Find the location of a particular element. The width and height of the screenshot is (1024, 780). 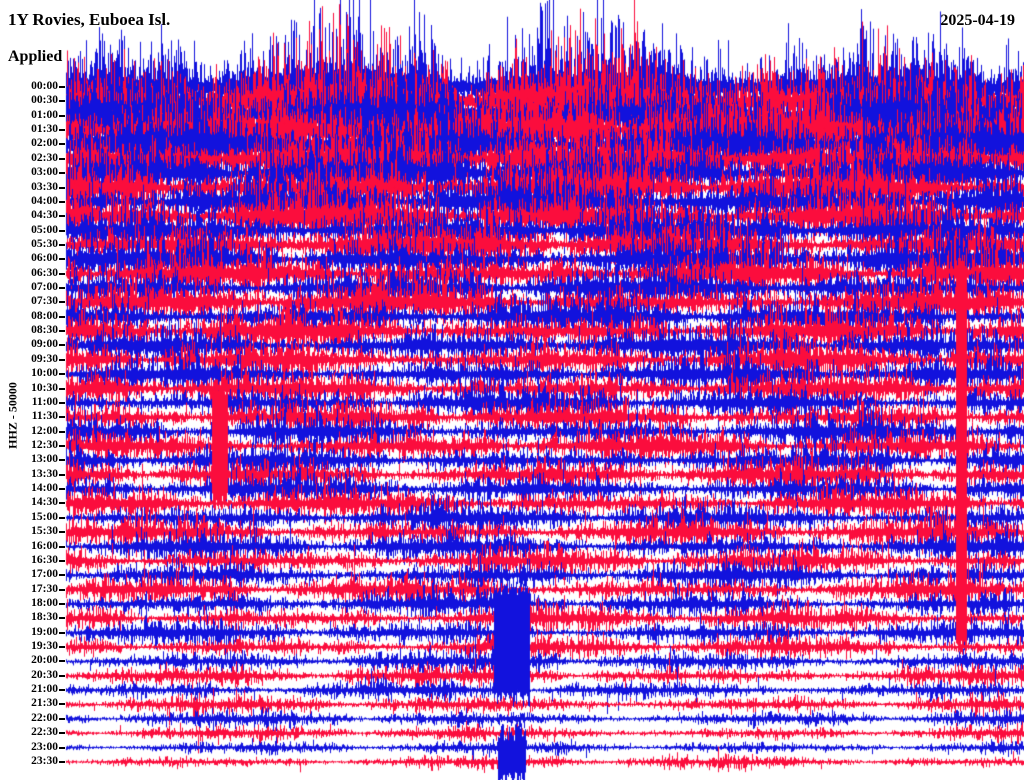

time-label: 19:00 is located at coordinates (44, 631).